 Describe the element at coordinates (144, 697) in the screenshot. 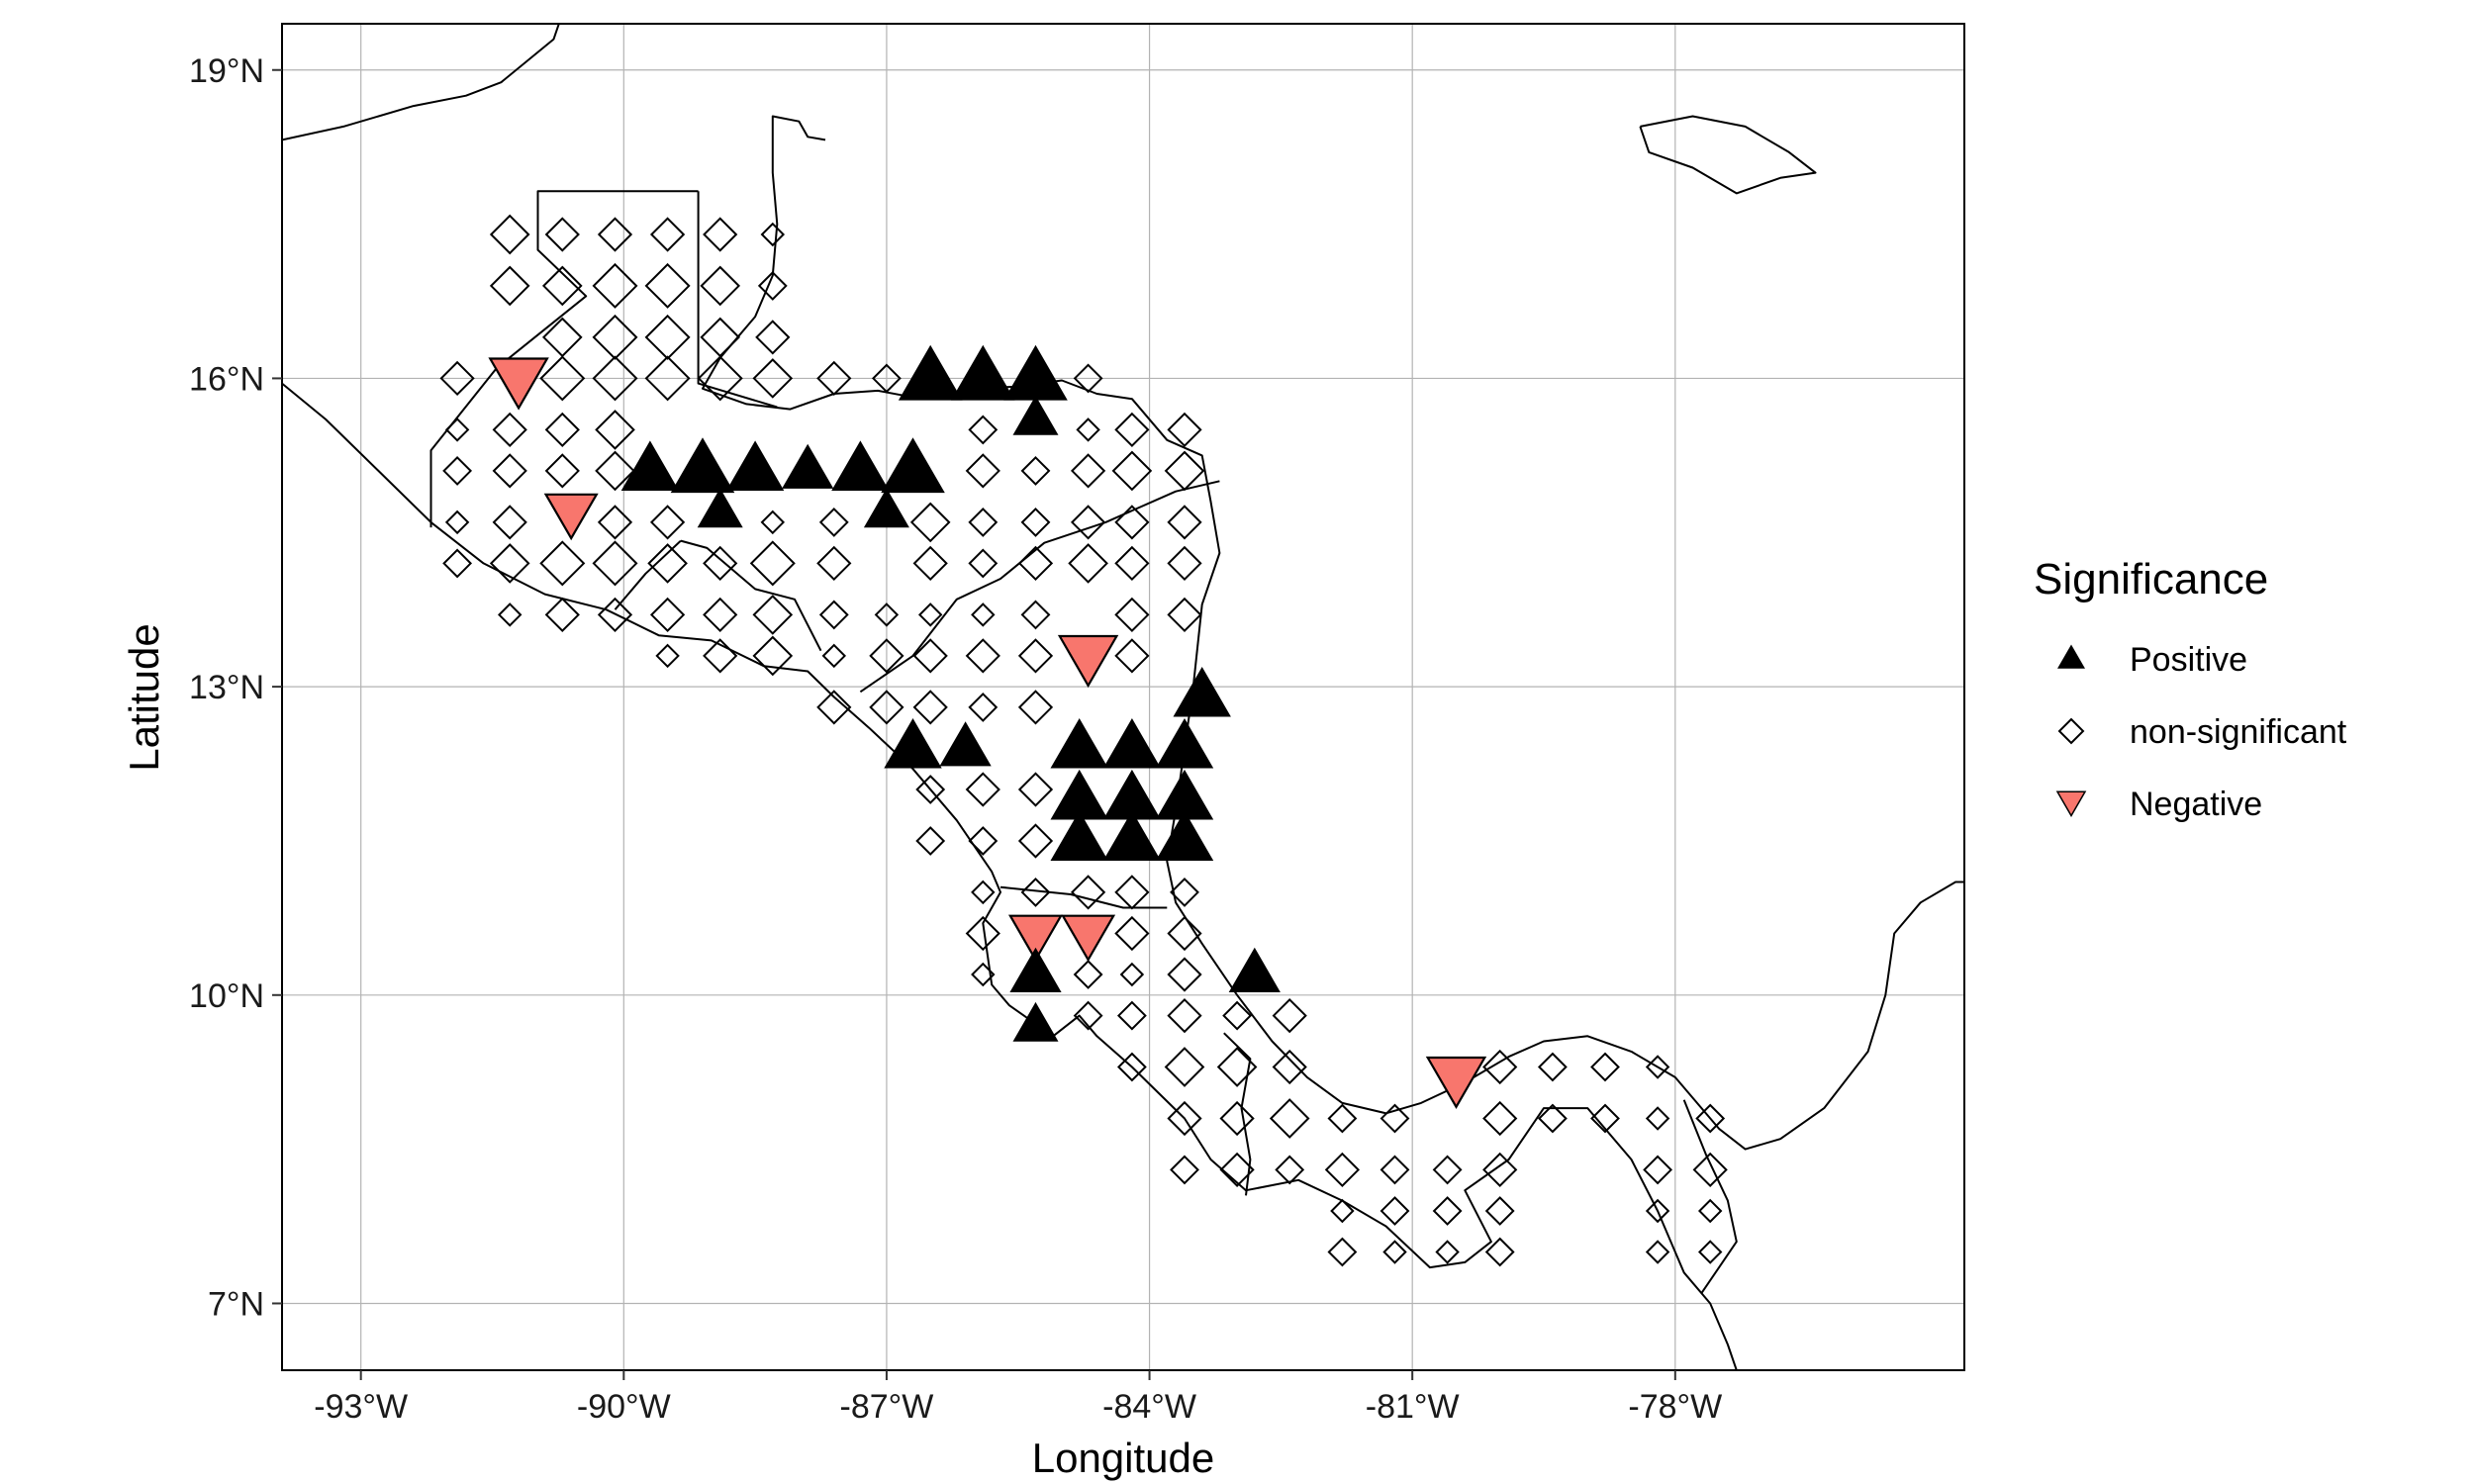

I see `y-axis-title: Latitude` at that location.